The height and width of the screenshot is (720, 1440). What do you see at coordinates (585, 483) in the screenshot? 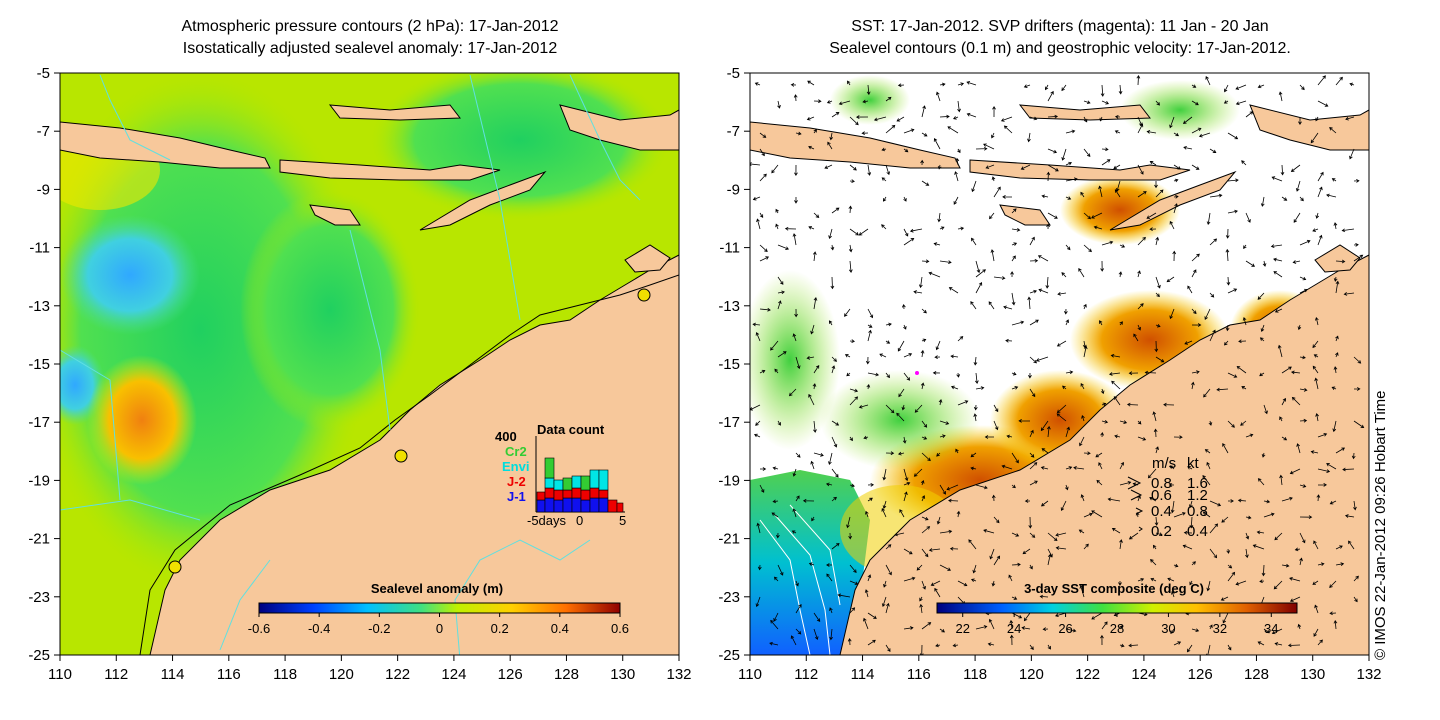
I see `count-bar-cr2` at bounding box center [585, 483].